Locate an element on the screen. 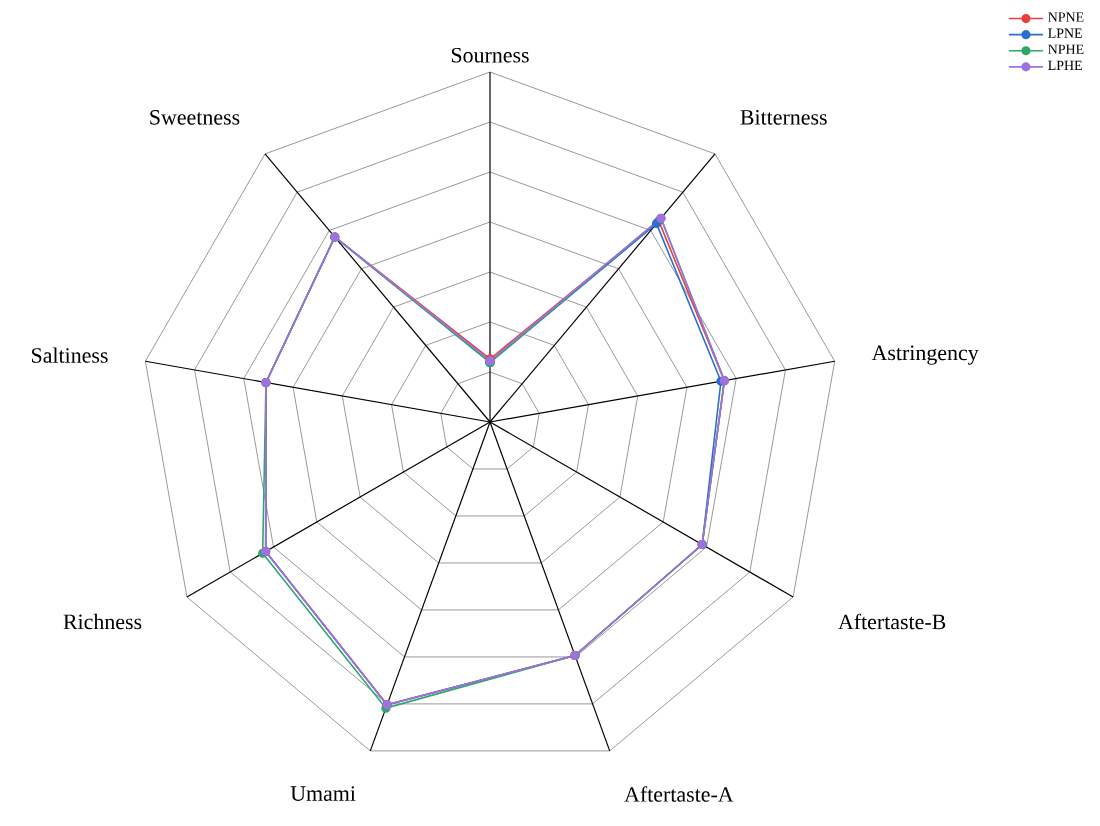  spoke-label: Aftertaste-B is located at coordinates (892, 621).